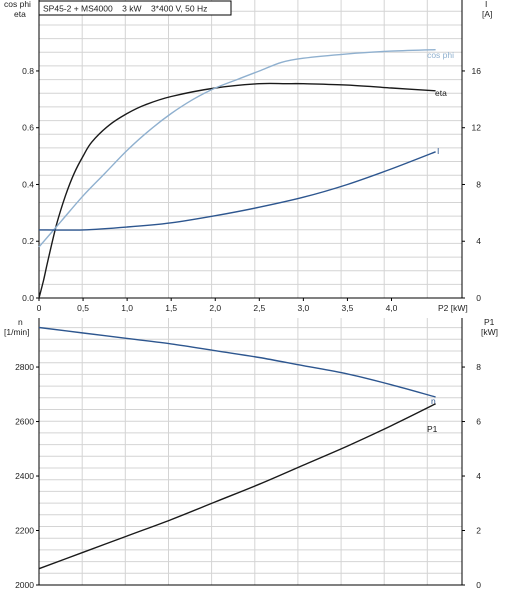 The image size is (505, 605). Describe the element at coordinates (28, 298) in the screenshot. I see `left-tick-label: 0.0` at that location.